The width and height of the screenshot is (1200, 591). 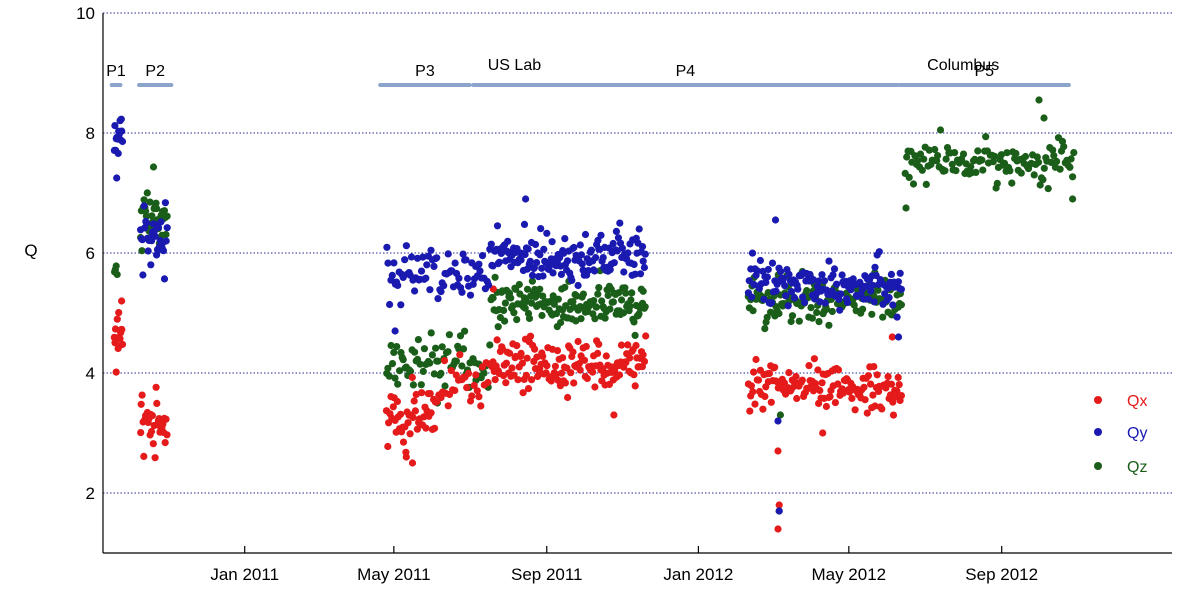 What do you see at coordinates (1137, 467) in the screenshot?
I see `legend-label-qz: Qz` at bounding box center [1137, 467].